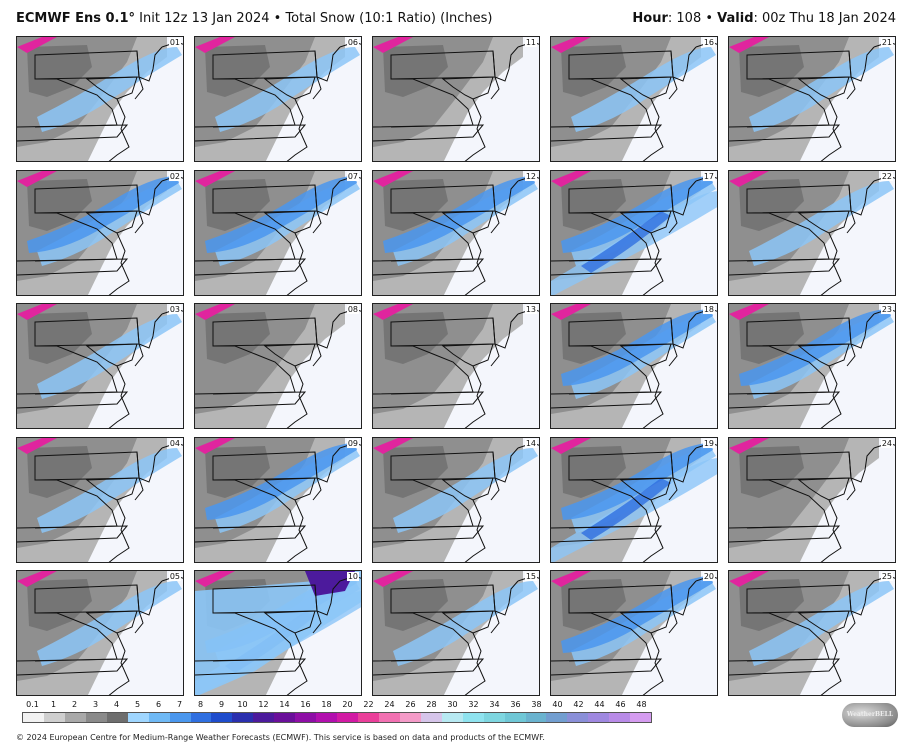 The height and width of the screenshot is (750, 913). Describe the element at coordinates (515, 704) in the screenshot. I see `colorbar-tick-label: 36` at that location.